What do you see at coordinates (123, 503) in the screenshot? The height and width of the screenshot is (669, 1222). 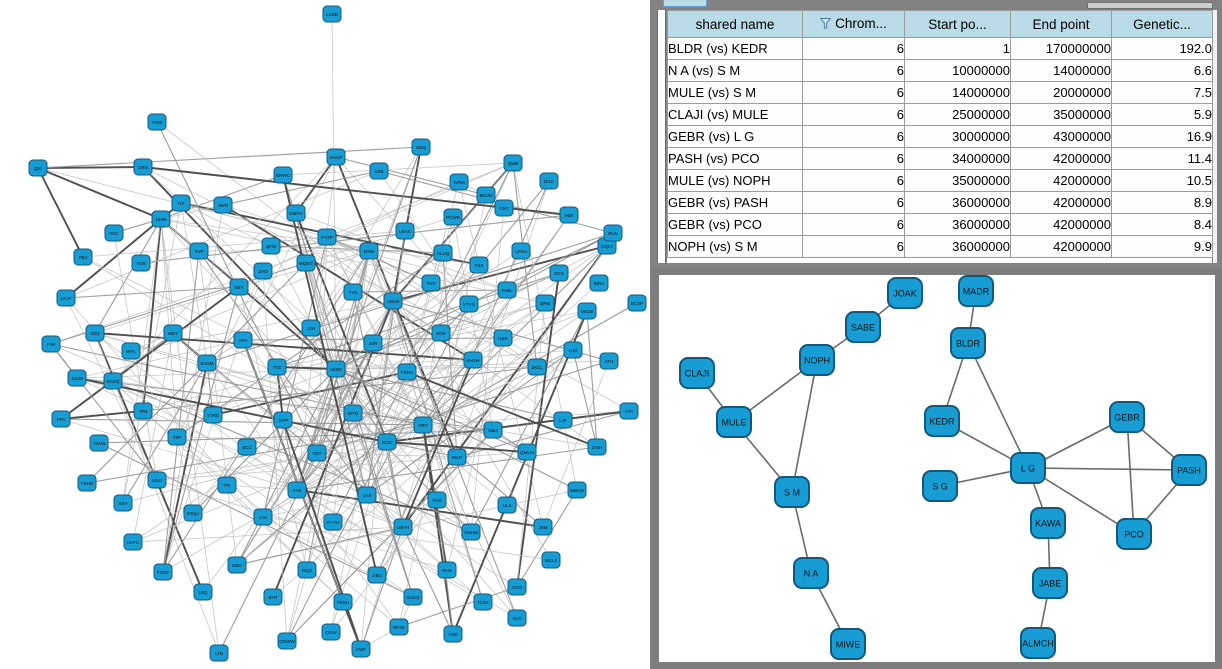 I see `network-node: XSY` at bounding box center [123, 503].